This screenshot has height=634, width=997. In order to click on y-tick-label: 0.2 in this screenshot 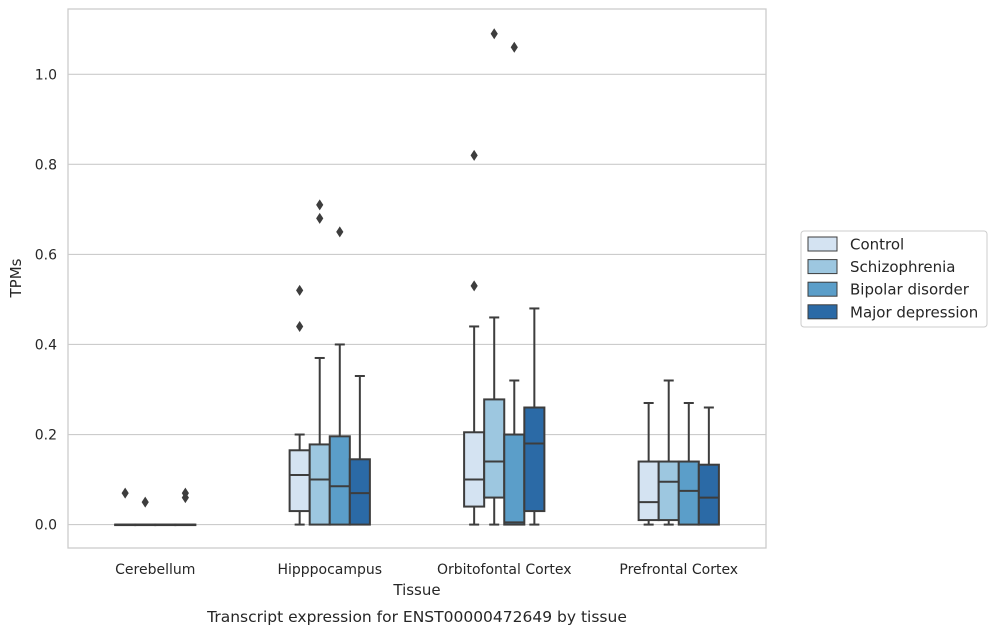, I will do `click(46, 436)`.